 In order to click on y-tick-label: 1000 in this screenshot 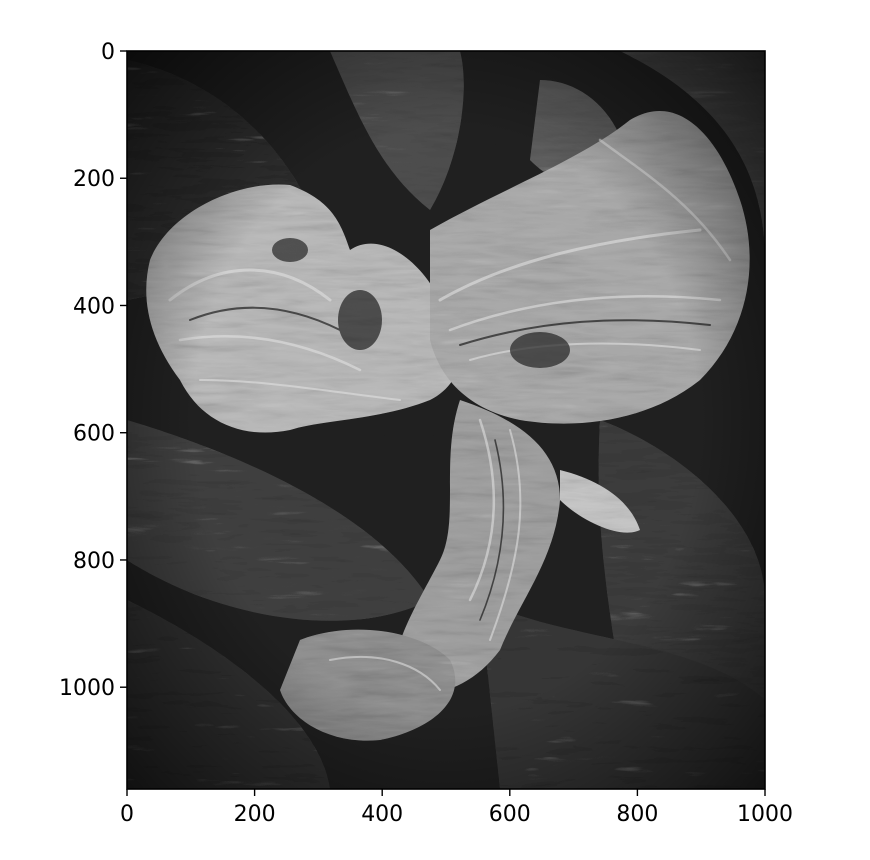, I will do `click(87, 688)`.